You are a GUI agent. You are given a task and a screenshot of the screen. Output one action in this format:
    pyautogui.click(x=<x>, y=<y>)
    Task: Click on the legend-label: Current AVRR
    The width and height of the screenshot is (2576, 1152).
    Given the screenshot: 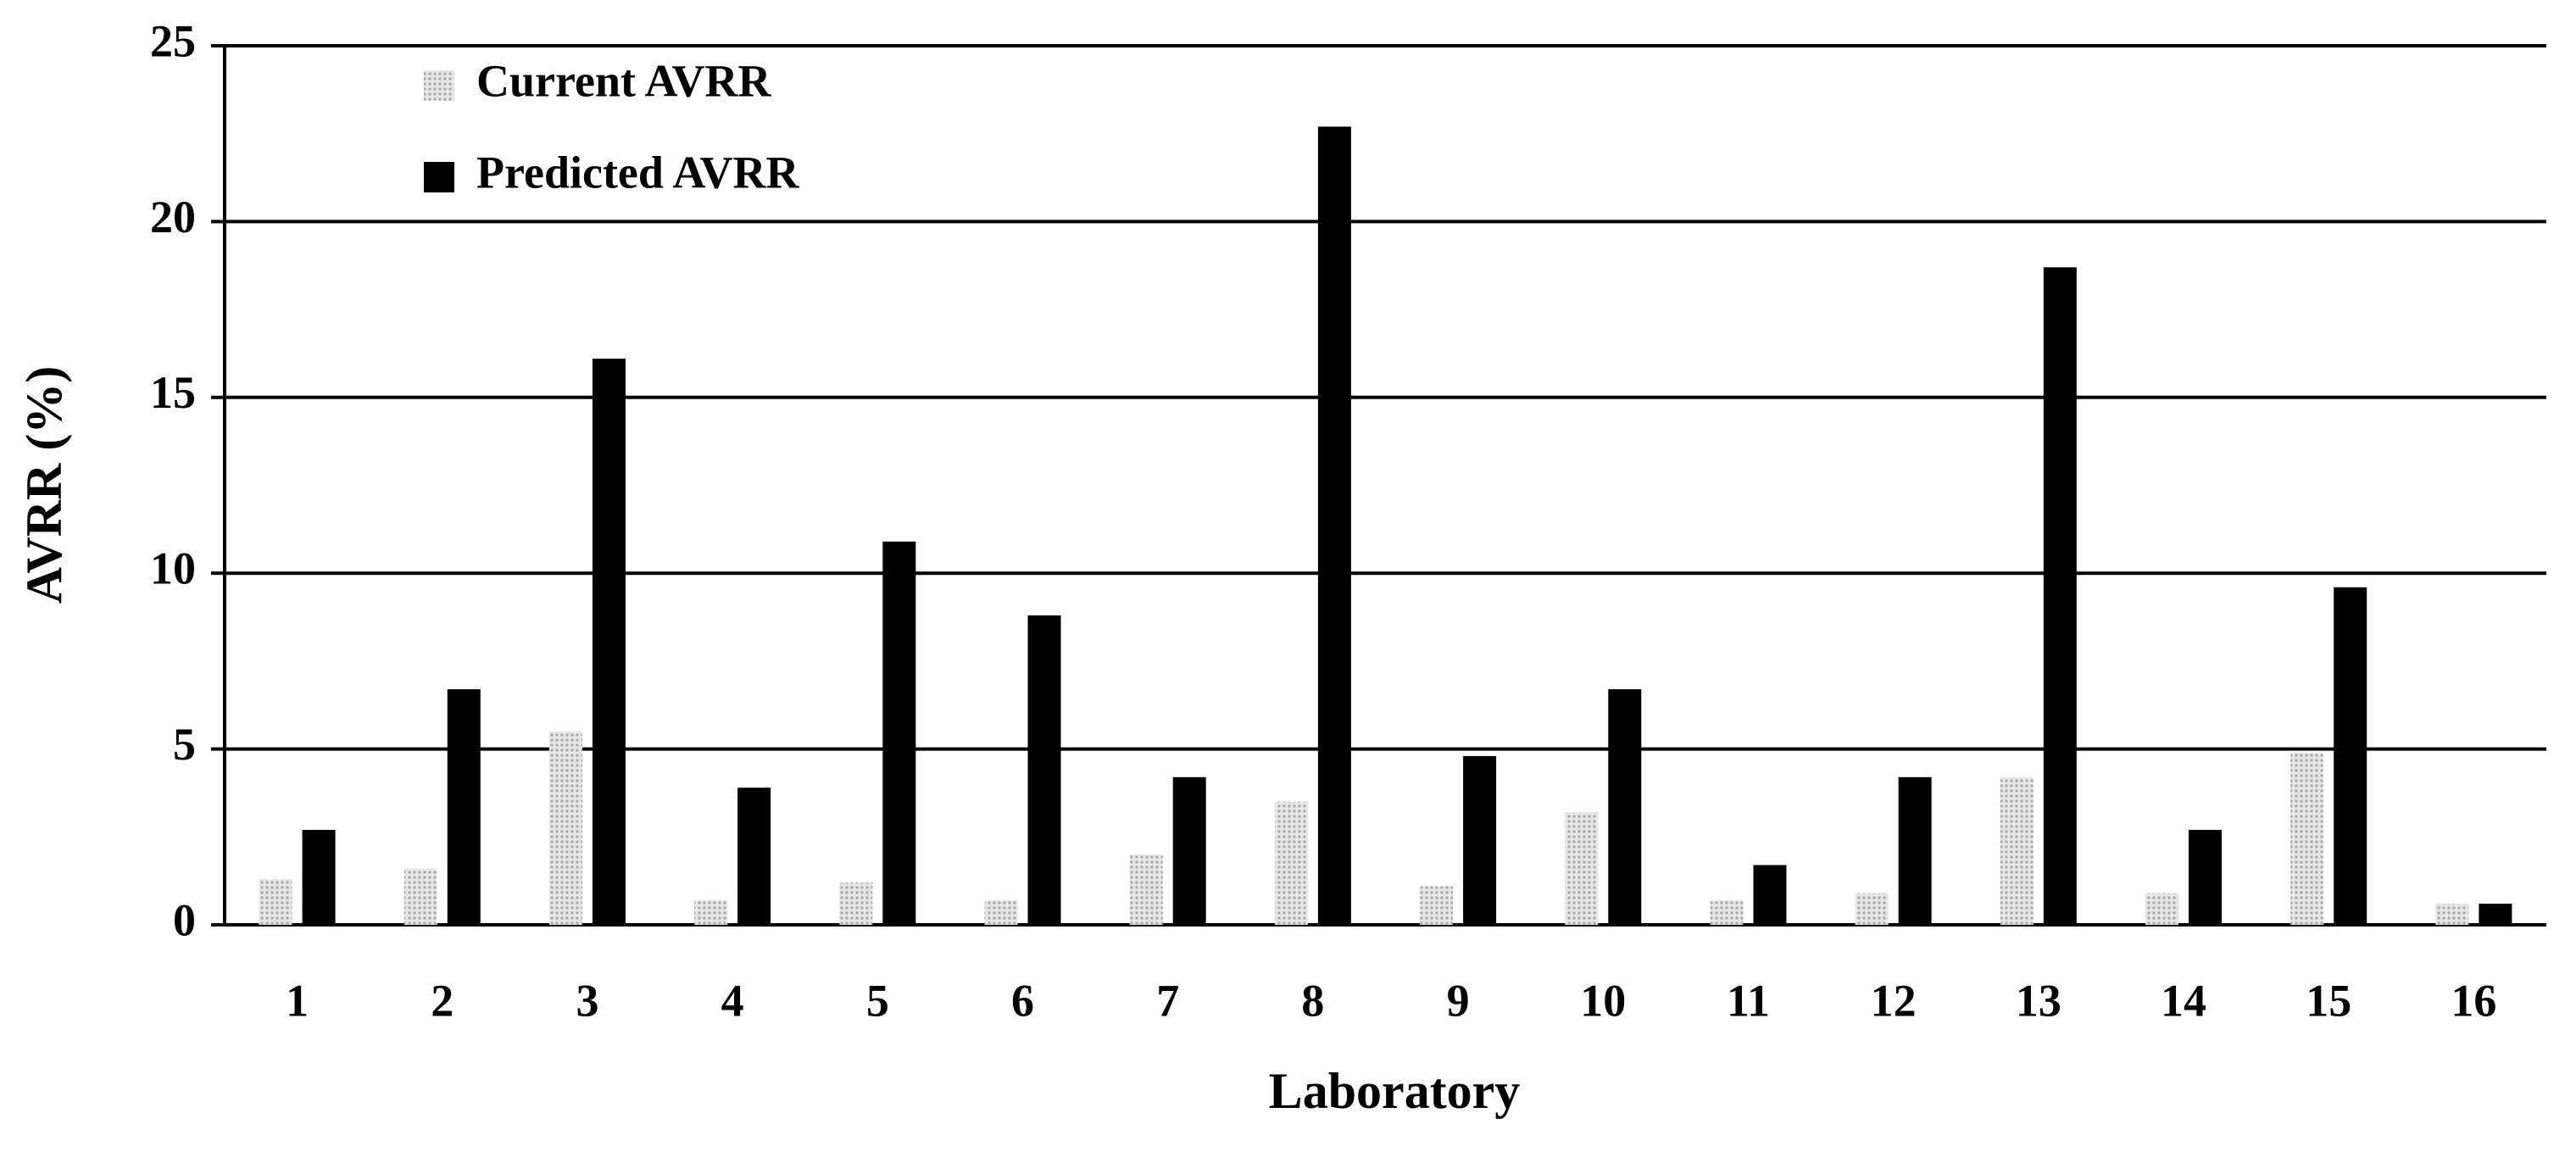 What is the action you would take?
    pyautogui.click(x=624, y=80)
    